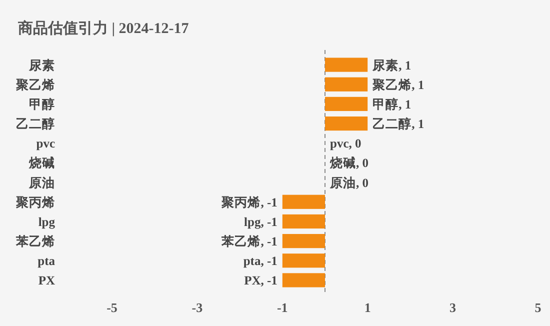  Describe the element at coordinates (46, 281) in the screenshot. I see `y-tick-label: PX` at that location.